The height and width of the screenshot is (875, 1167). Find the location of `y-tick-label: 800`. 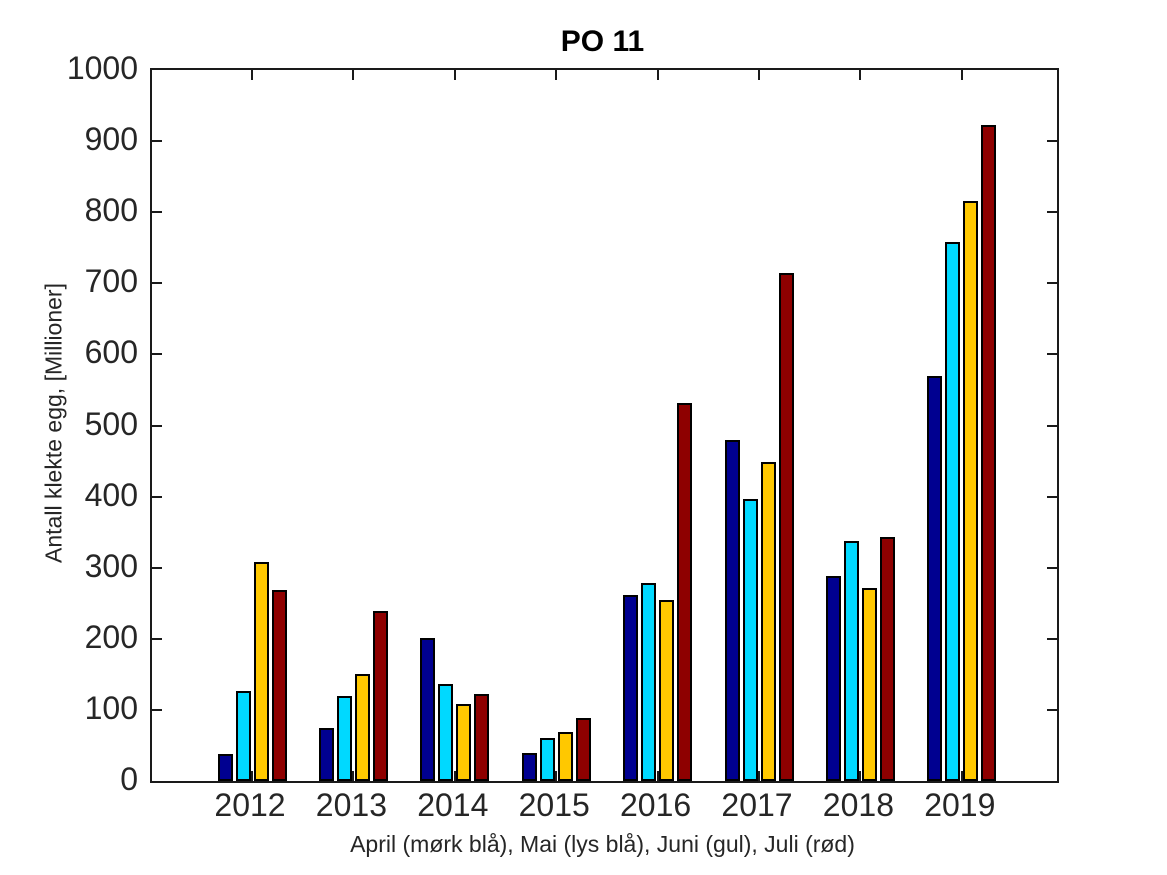

y-tick-label: 800 is located at coordinates (111, 210).